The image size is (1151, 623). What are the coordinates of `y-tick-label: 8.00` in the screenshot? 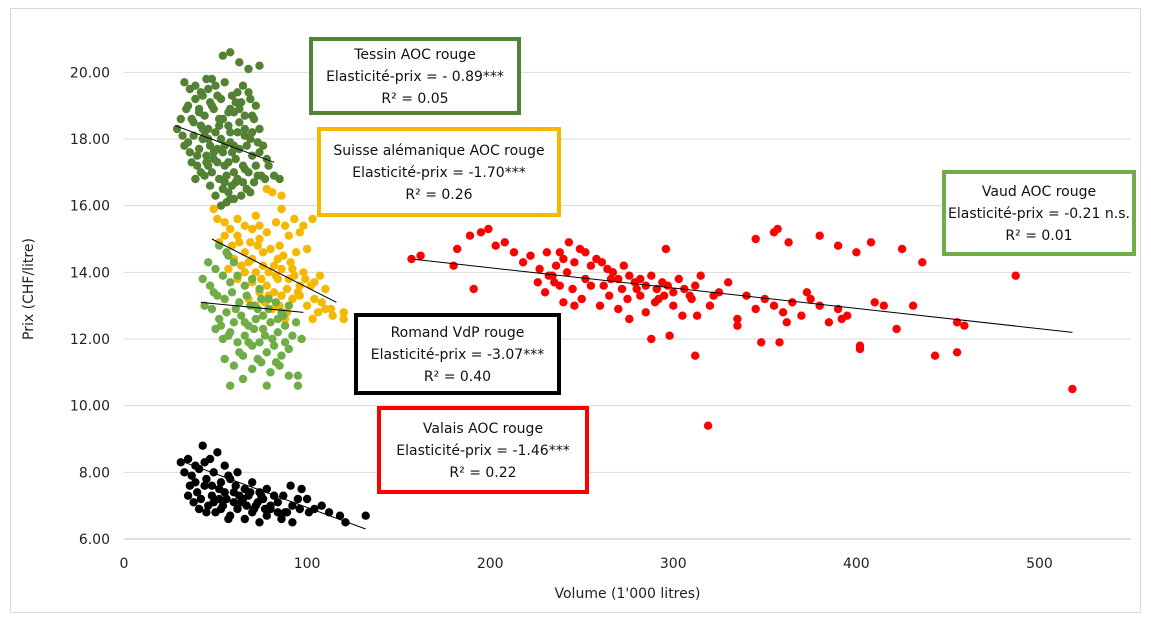 It's located at (94, 473).